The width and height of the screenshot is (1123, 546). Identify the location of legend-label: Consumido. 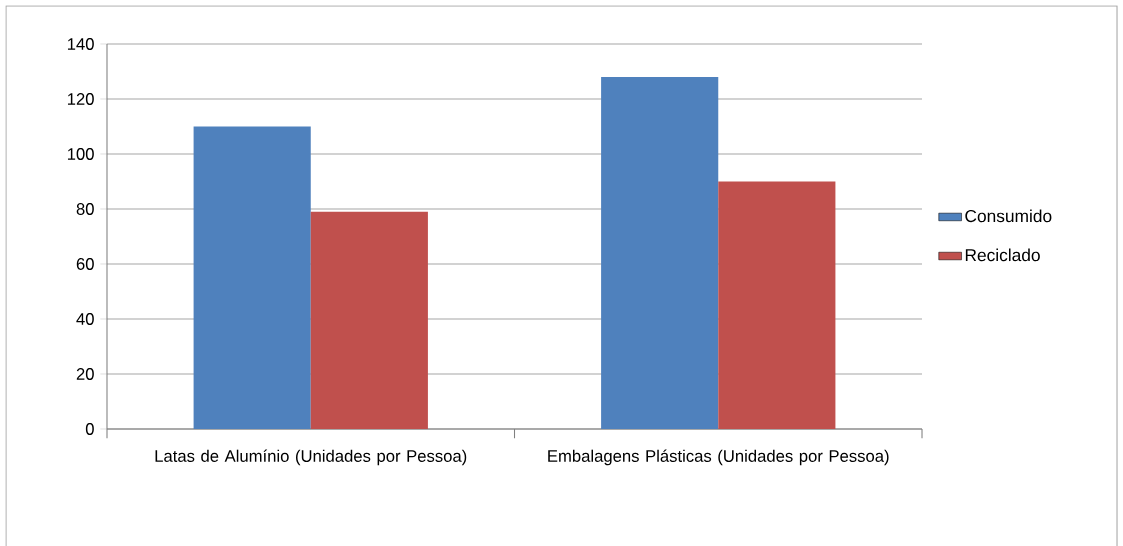
(1008, 216).